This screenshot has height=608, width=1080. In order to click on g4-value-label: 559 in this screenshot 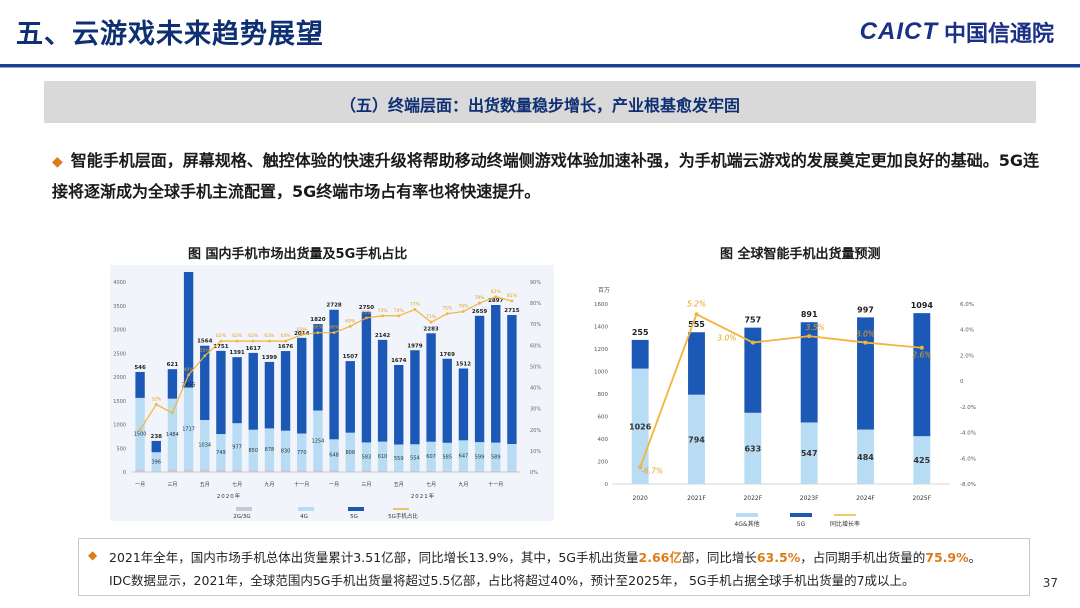, I will do `click(399, 459)`.